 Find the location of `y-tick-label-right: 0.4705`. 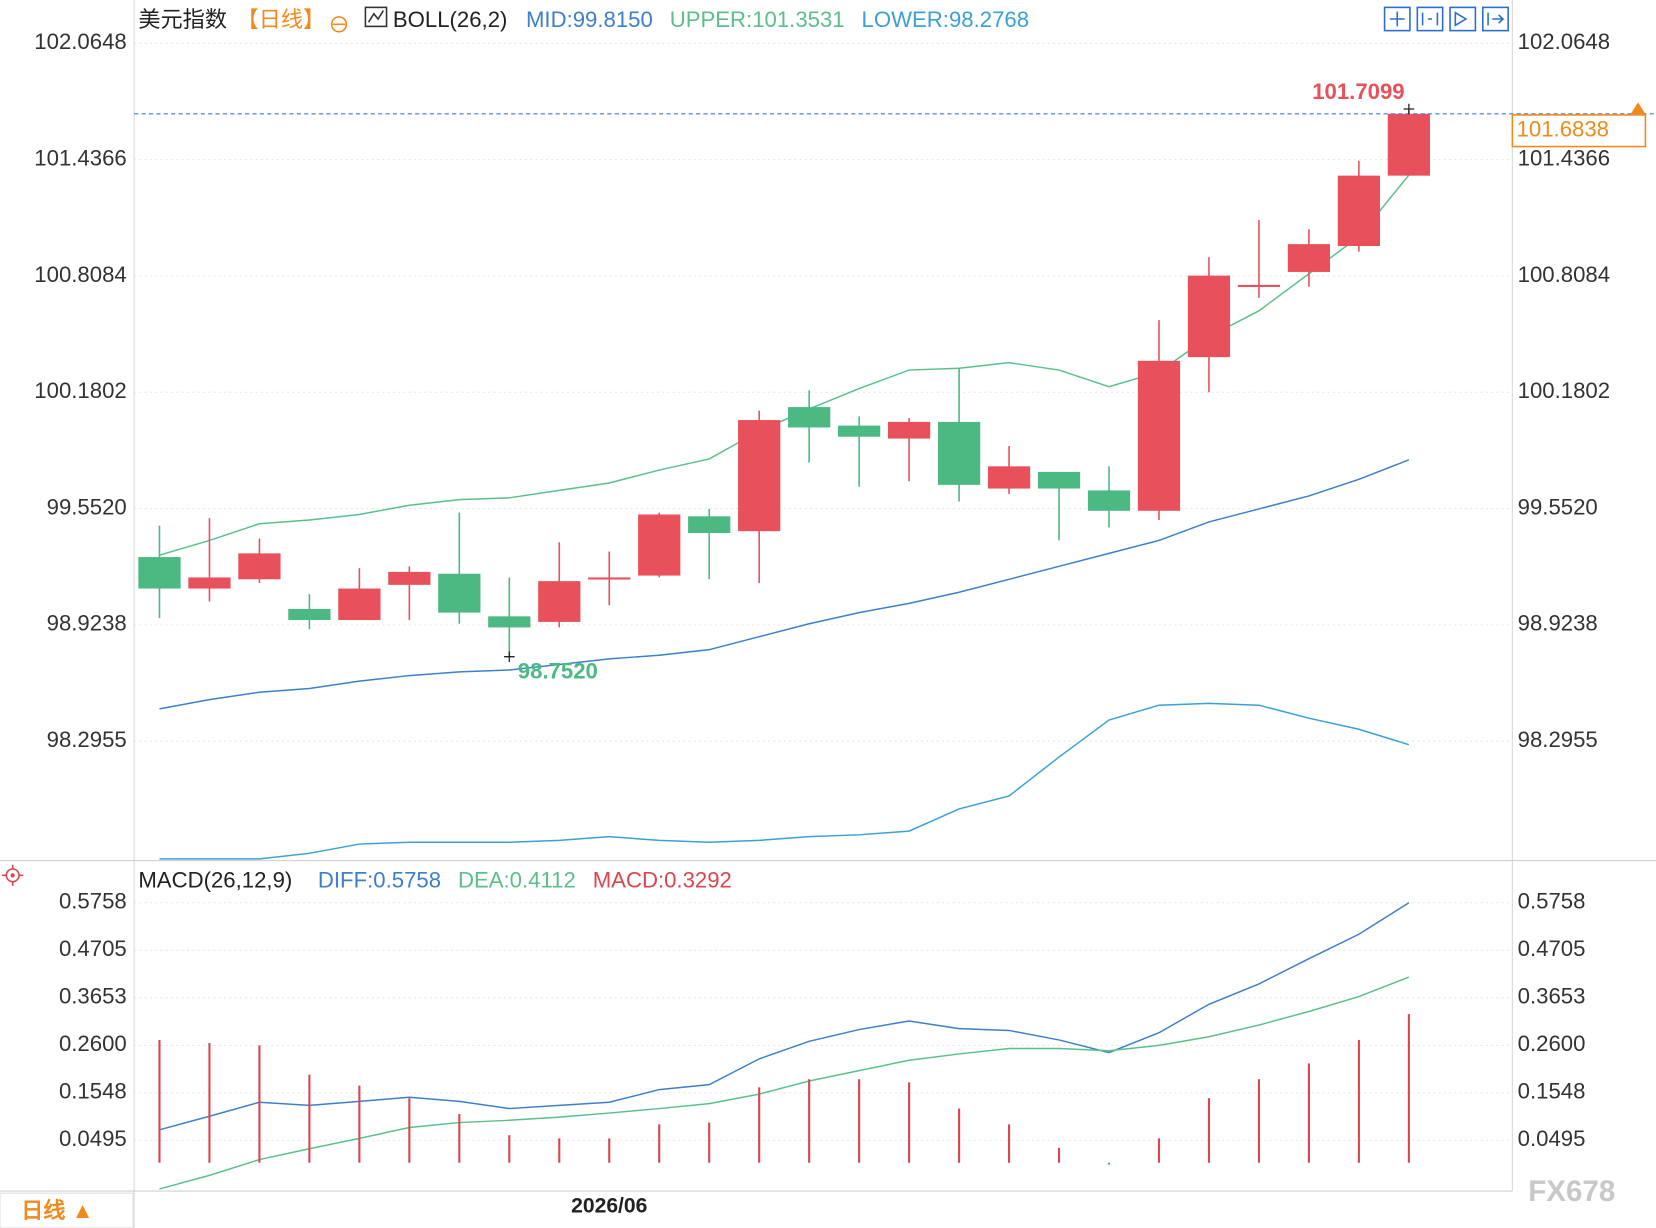

y-tick-label-right: 0.4705 is located at coordinates (1552, 948).